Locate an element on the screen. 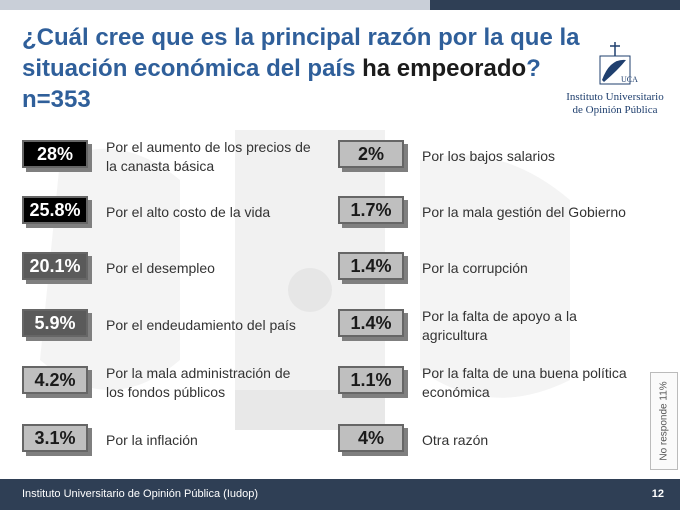 The width and height of the screenshot is (680, 510). value-badge: 1.7% is located at coordinates (374, 212).